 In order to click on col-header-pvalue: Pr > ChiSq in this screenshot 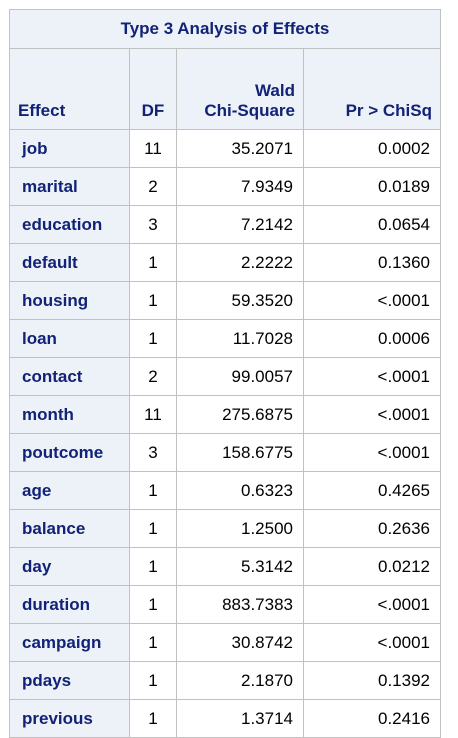, I will do `click(372, 89)`.